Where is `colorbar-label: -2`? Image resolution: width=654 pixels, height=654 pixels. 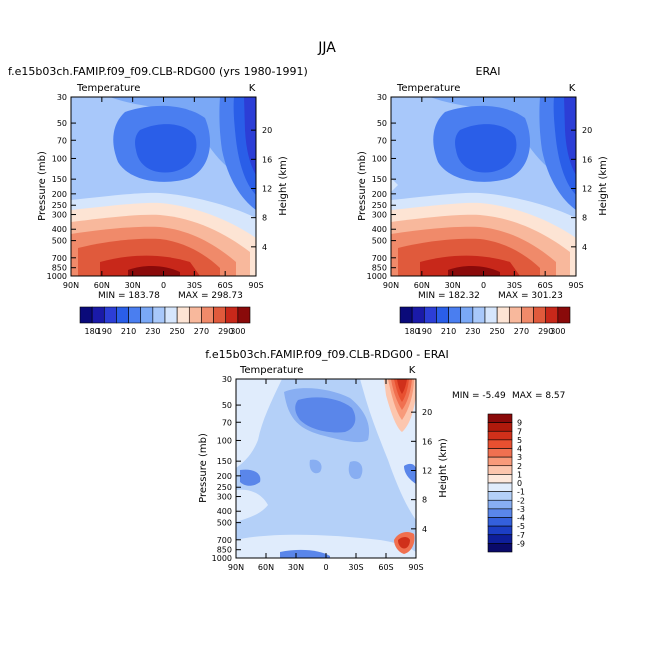
colorbar-label: -2 is located at coordinates (521, 500).